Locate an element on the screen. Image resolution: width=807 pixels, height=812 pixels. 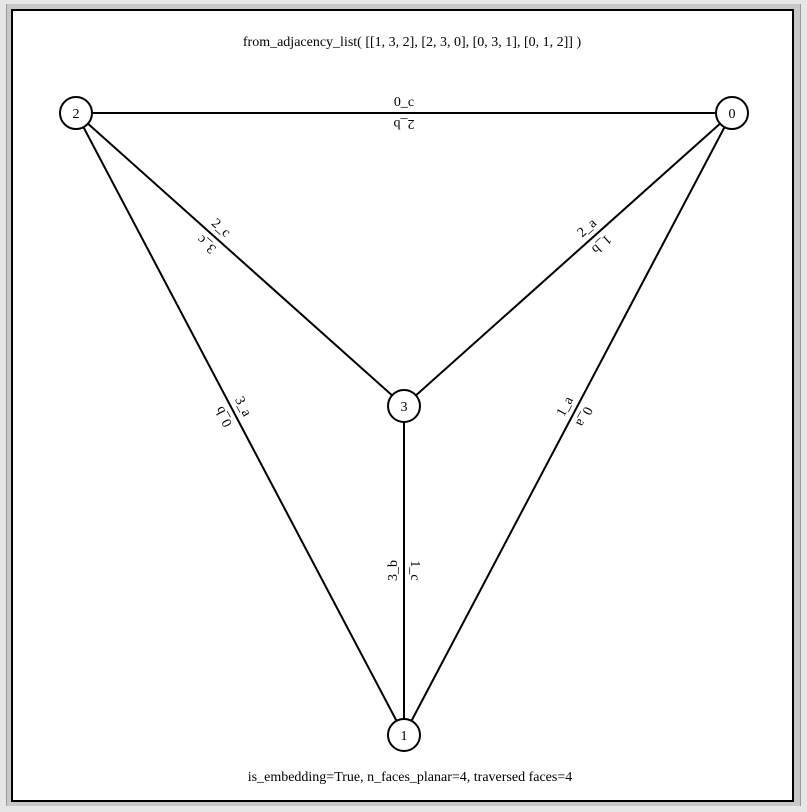
node-label: 3 is located at coordinates (404, 407).